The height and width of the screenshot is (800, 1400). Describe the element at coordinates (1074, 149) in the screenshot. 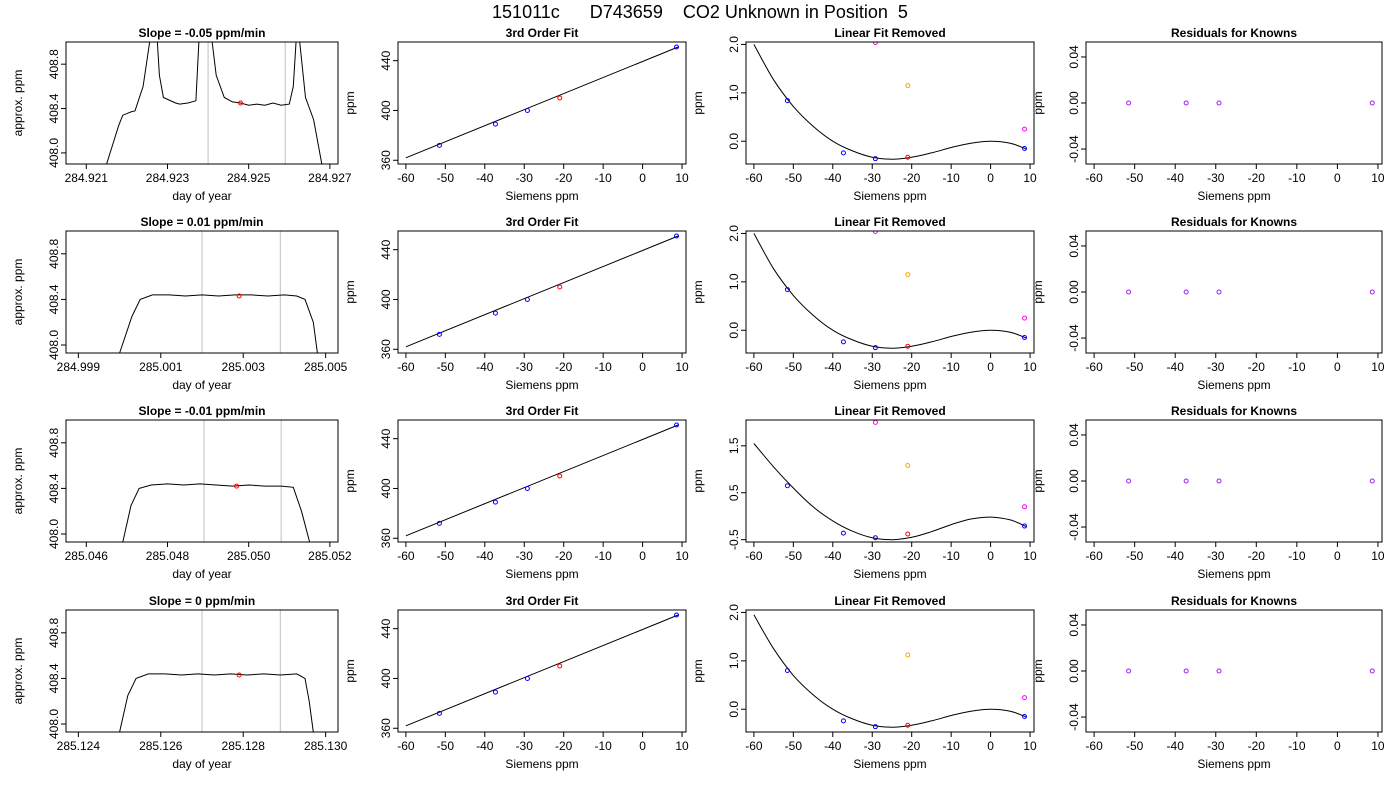

I see `y-tick-label: -0.04` at that location.